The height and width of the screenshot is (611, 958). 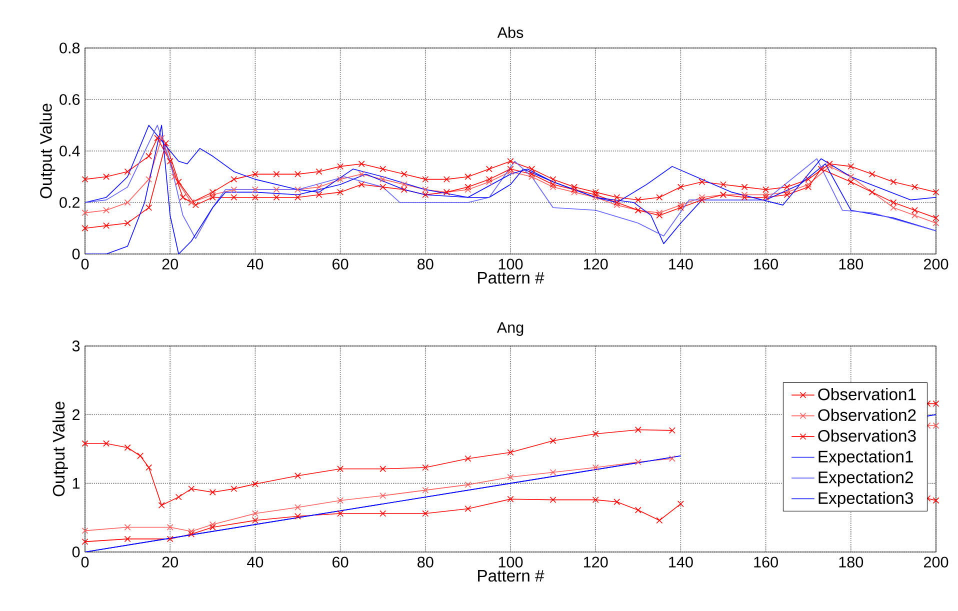 What do you see at coordinates (70, 48) in the screenshot?
I see `y-tick-label: 0.8` at bounding box center [70, 48].